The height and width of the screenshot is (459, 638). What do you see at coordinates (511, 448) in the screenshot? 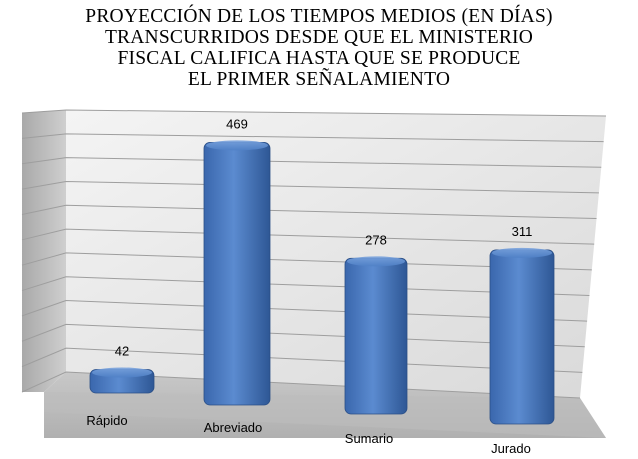
I see `category-label: Jurado` at bounding box center [511, 448].